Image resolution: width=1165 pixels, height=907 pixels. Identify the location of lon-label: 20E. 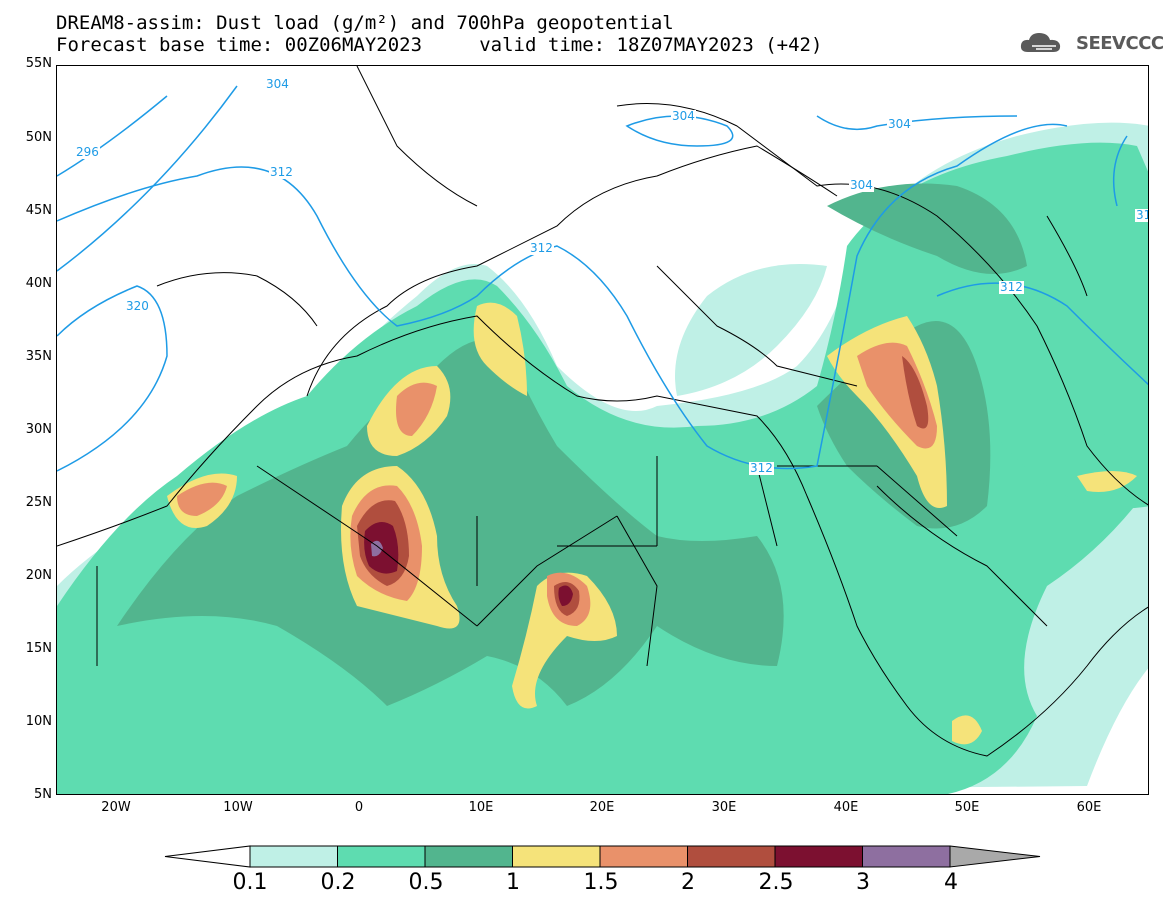
(602, 807).